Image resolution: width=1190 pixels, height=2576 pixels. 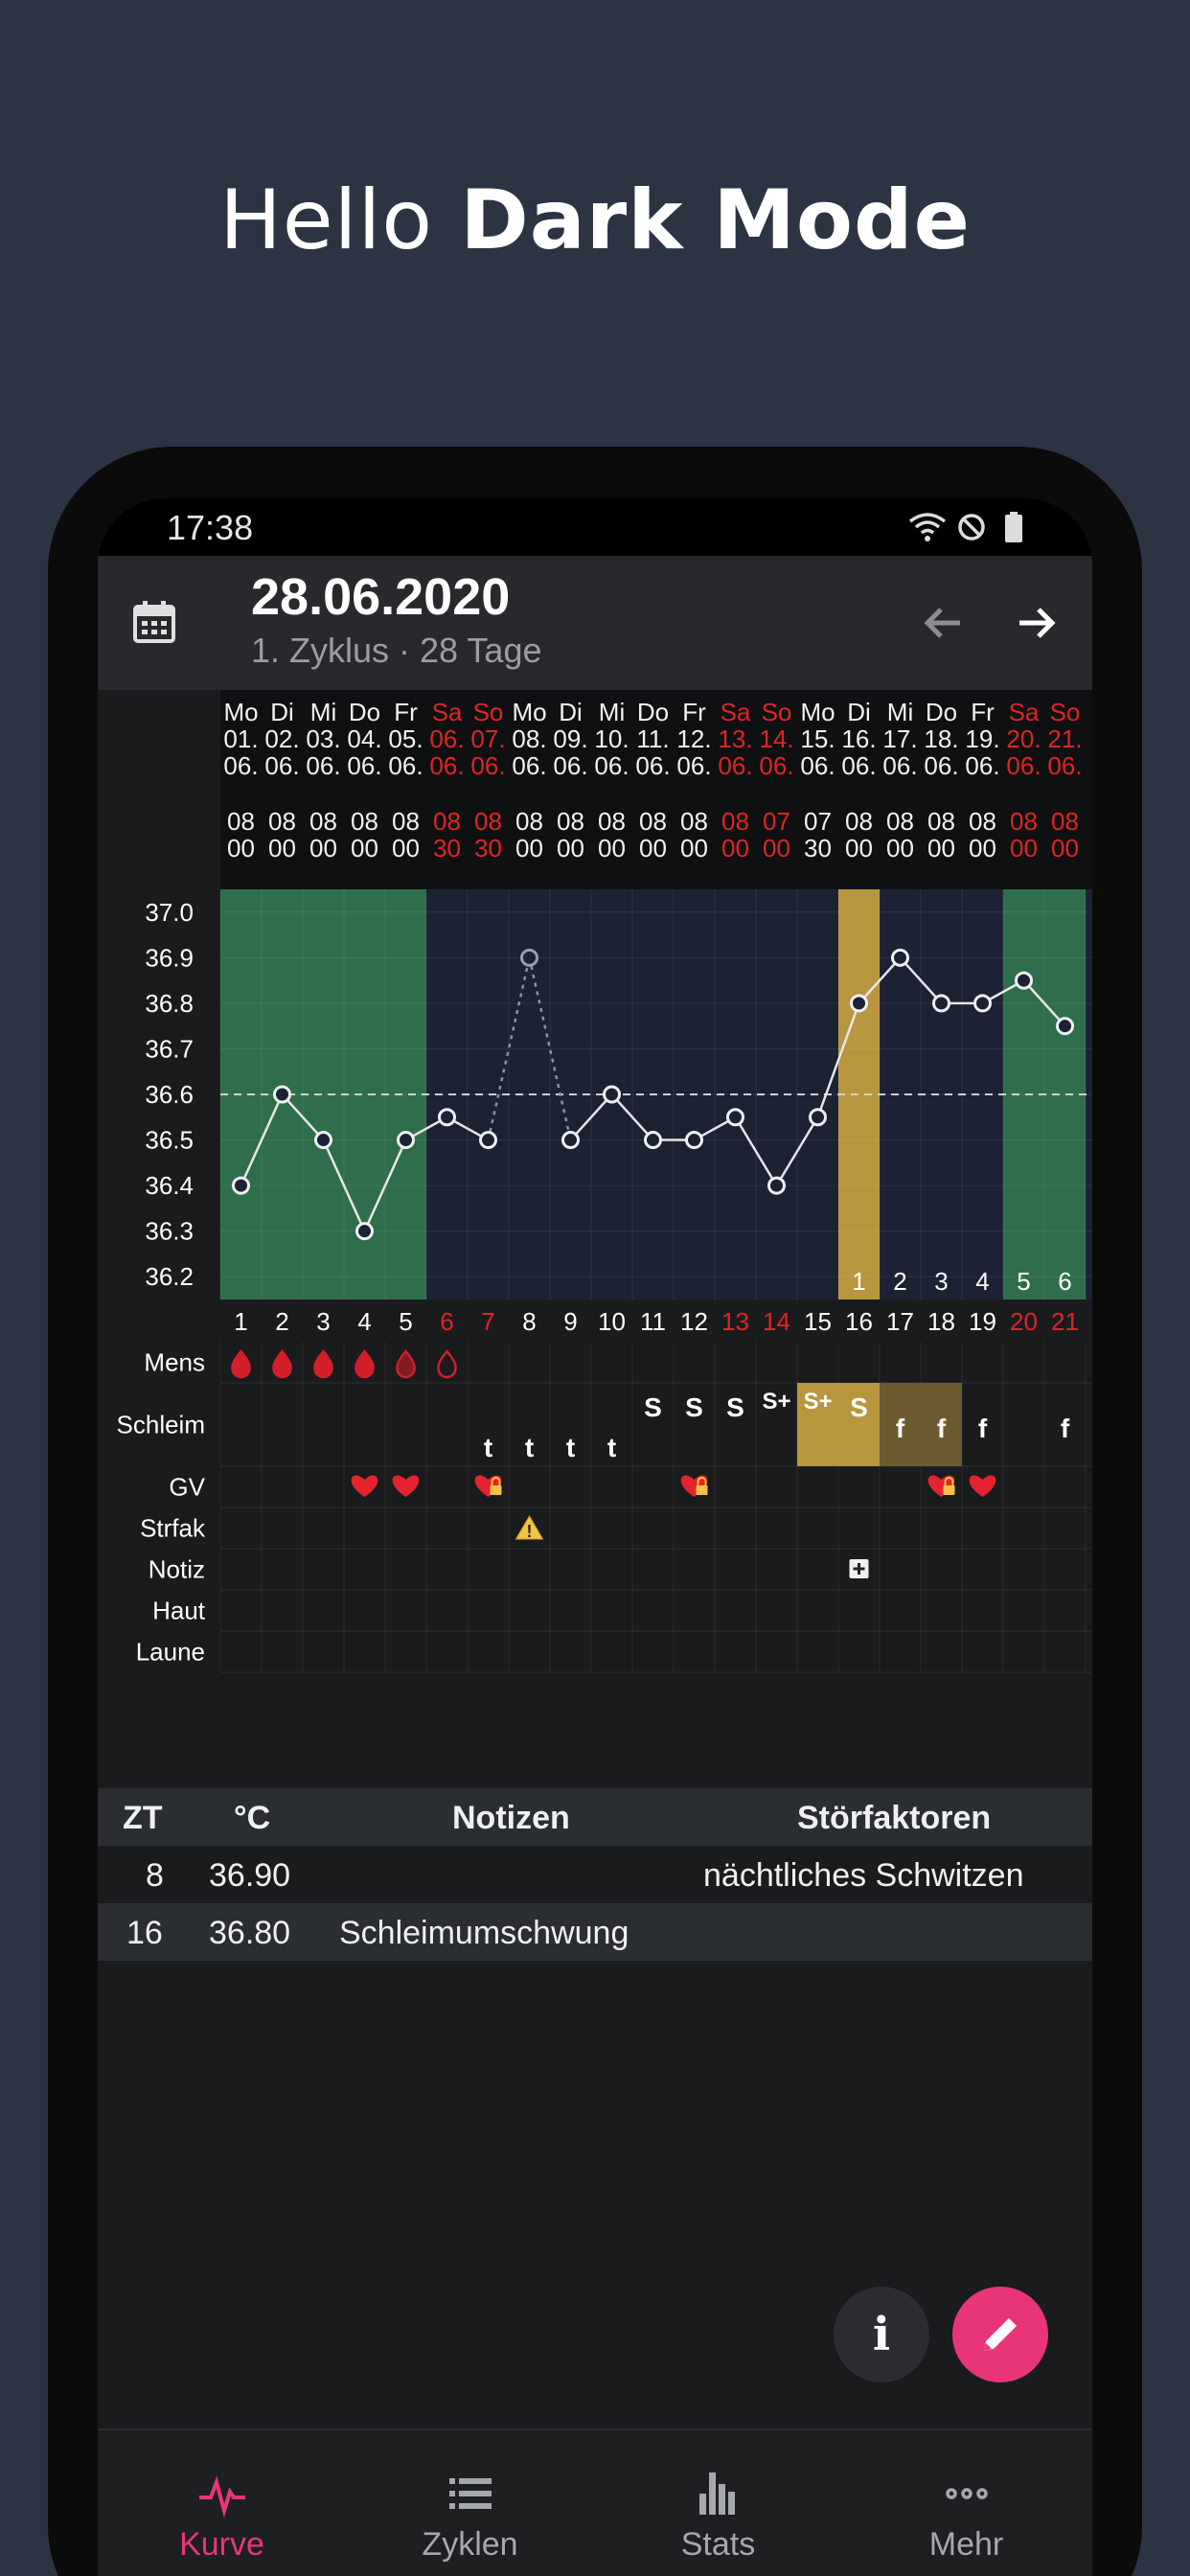 I want to click on header-day: 10., so click(x=611, y=738).